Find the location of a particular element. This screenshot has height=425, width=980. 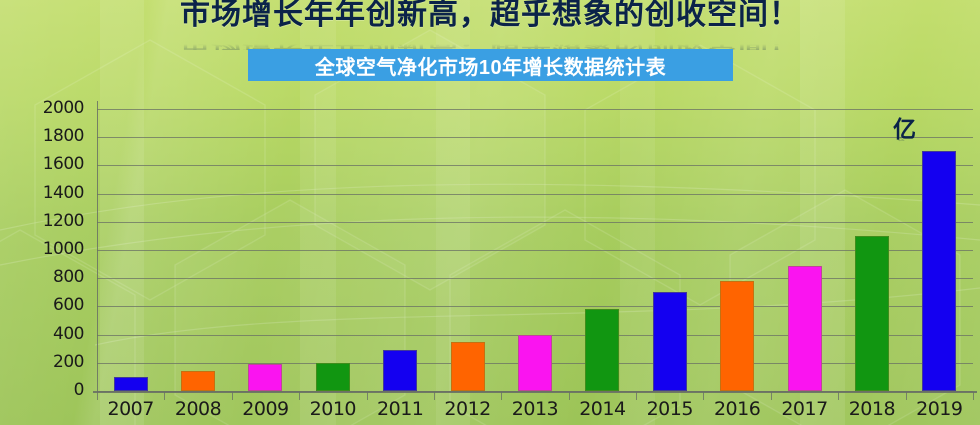

x-axis-tick-label: 2012 is located at coordinates (467, 409).